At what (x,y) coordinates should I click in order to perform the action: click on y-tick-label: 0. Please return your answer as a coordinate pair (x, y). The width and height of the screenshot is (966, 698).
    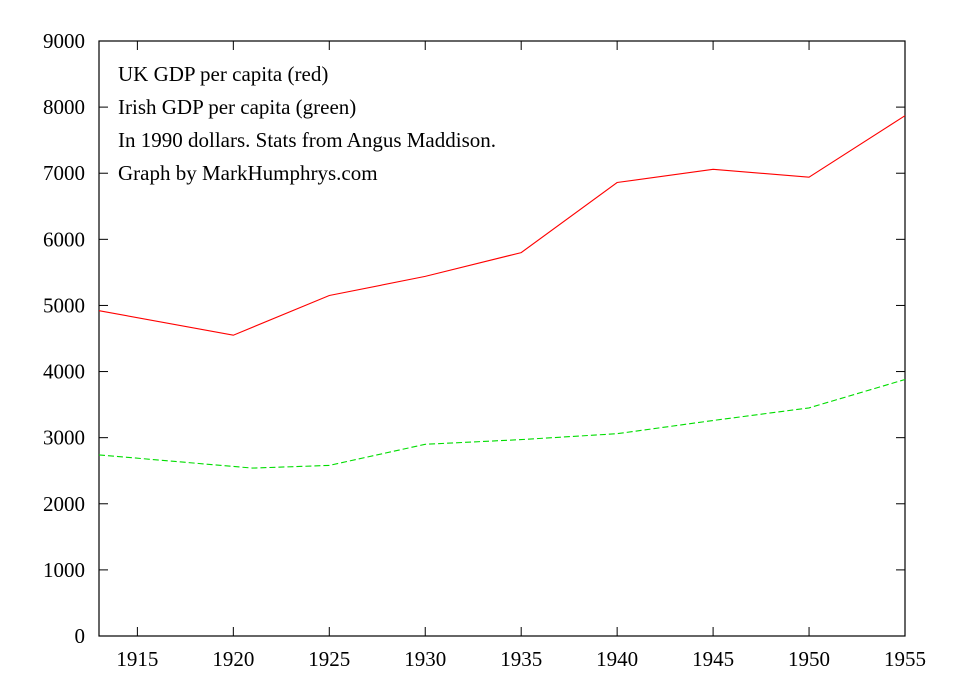
    Looking at the image, I should click on (80, 636).